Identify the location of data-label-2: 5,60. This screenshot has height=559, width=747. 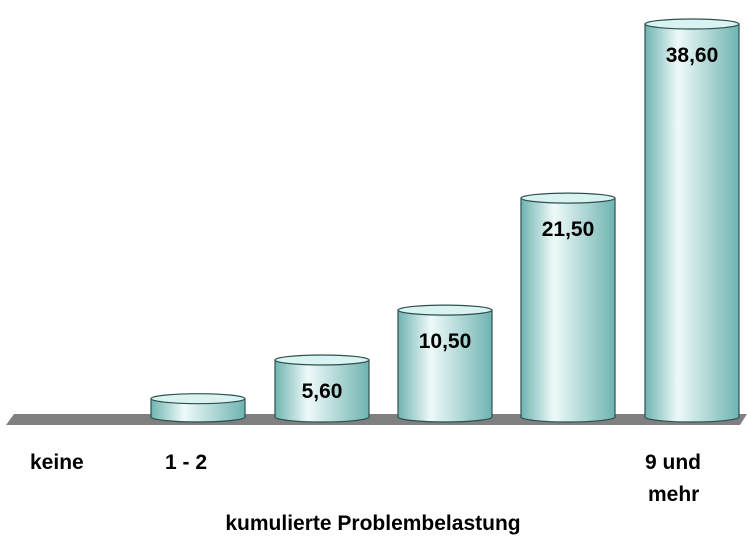
(322, 391).